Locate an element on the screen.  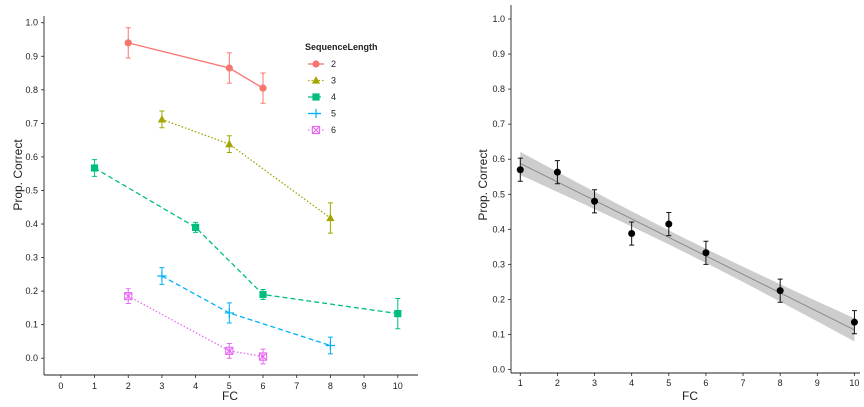
right-x-tick-label: 6 is located at coordinates (705, 383).